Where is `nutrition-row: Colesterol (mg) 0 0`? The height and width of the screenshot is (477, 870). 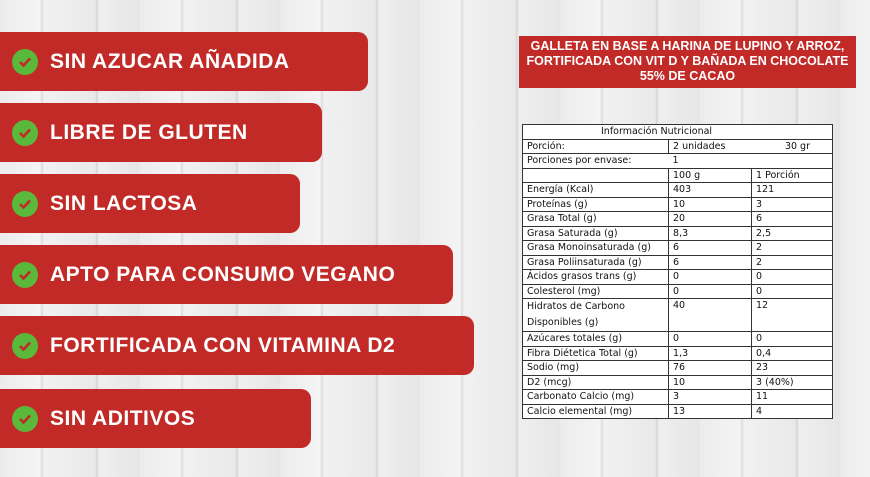 nutrition-row: Colesterol (mg) 0 0 is located at coordinates (677, 291).